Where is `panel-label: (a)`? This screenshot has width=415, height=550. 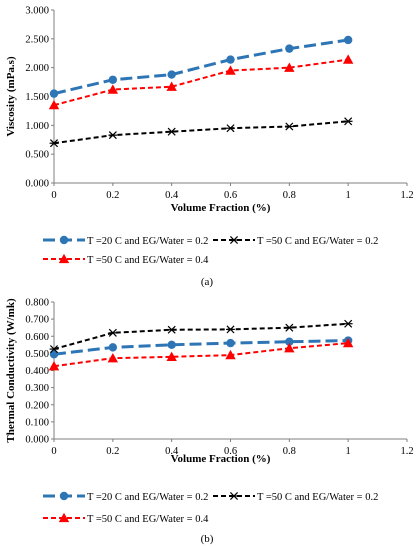
panel-label: (a) is located at coordinates (207, 282).